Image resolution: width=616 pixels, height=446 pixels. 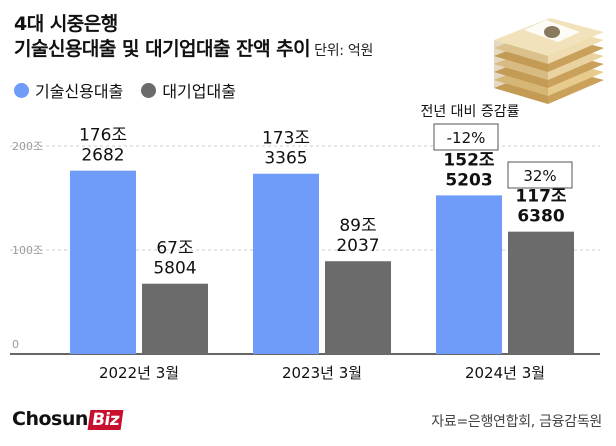 What do you see at coordinates (540, 197) in the screenshot?
I see `data-label-corp-2-0: 117조` at bounding box center [540, 197].